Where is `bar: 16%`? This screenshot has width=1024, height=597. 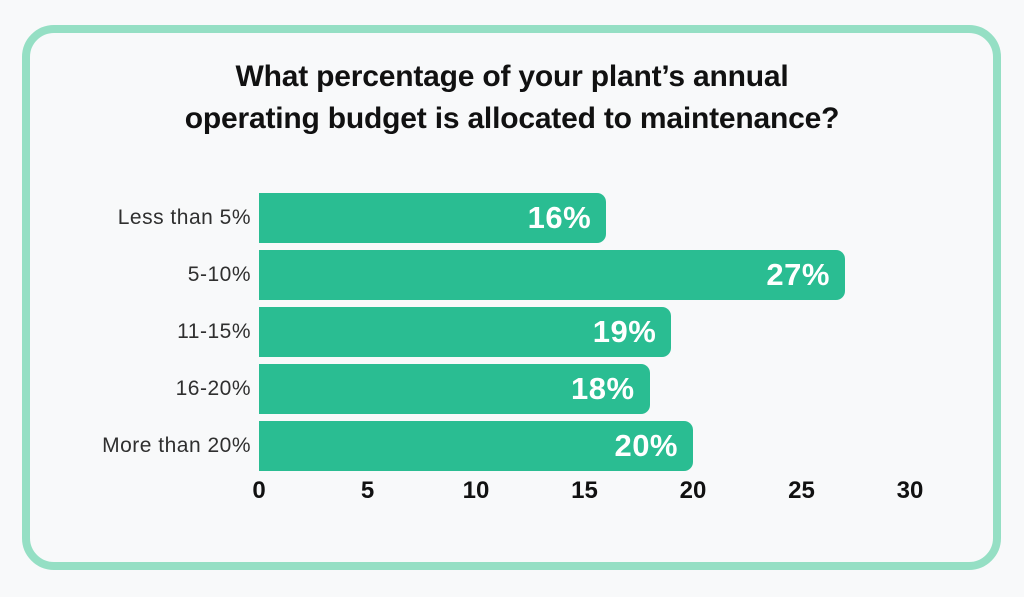 bar: 16% is located at coordinates (433, 218).